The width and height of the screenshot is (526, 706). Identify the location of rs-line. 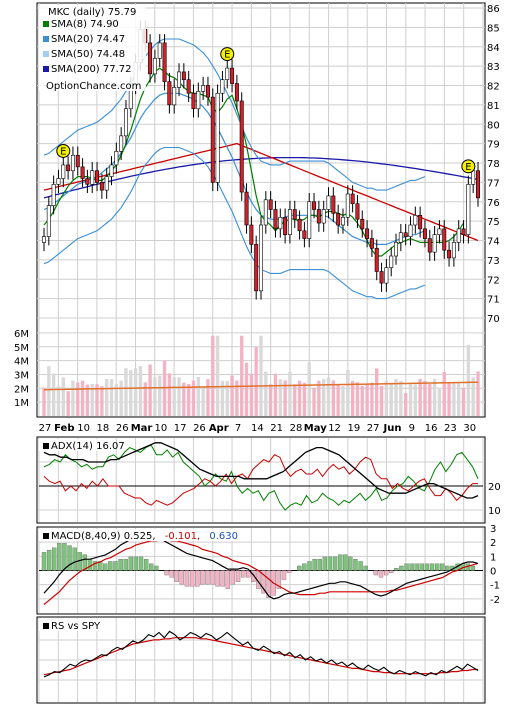
(261, 654).